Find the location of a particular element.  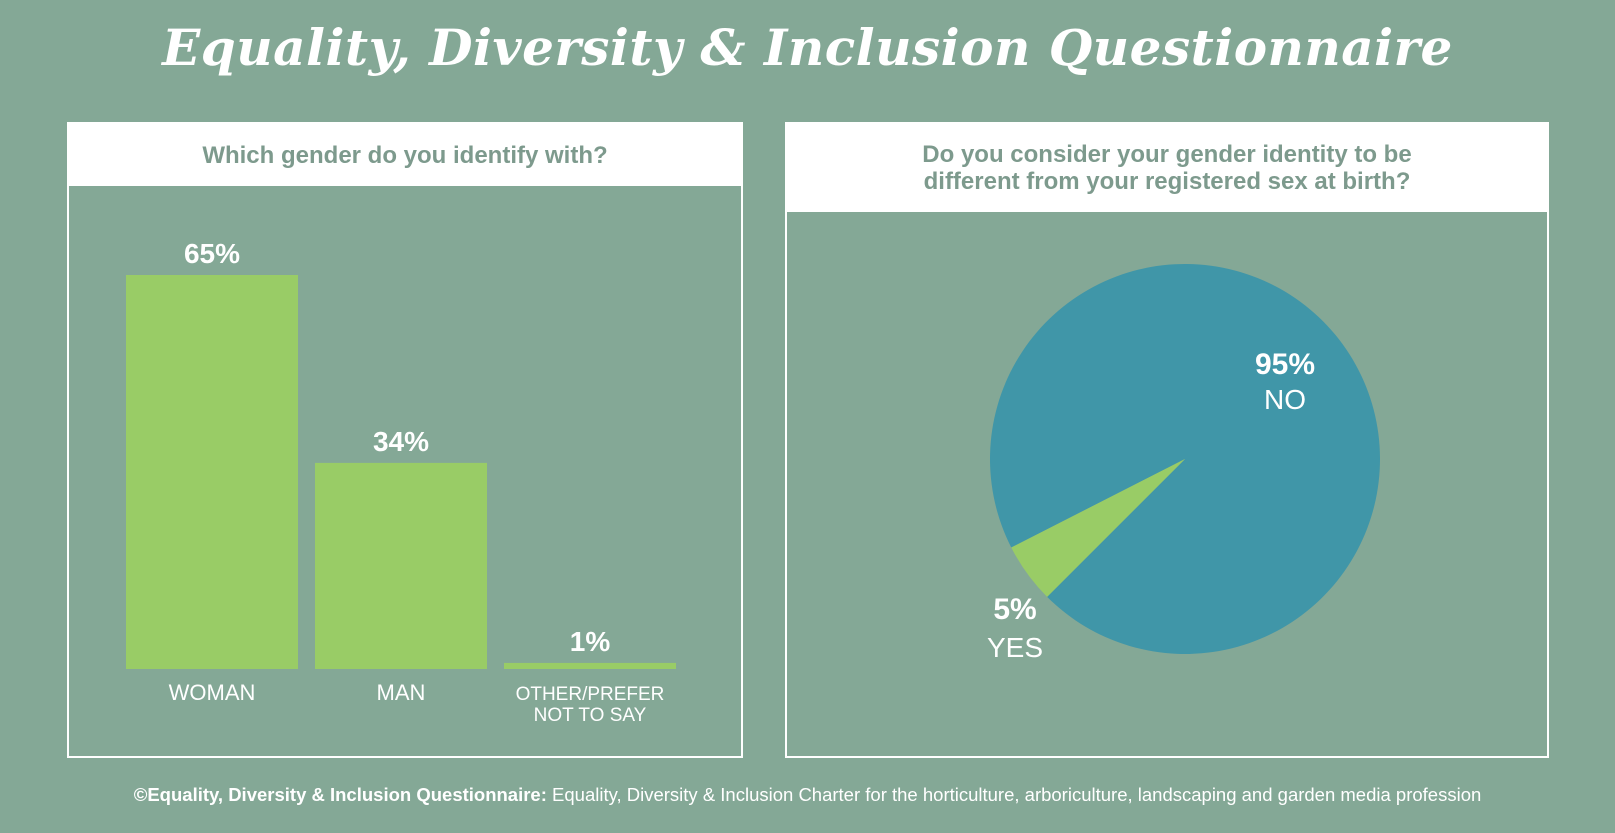

bar-category-label-1: MAN is located at coordinates (401, 692).